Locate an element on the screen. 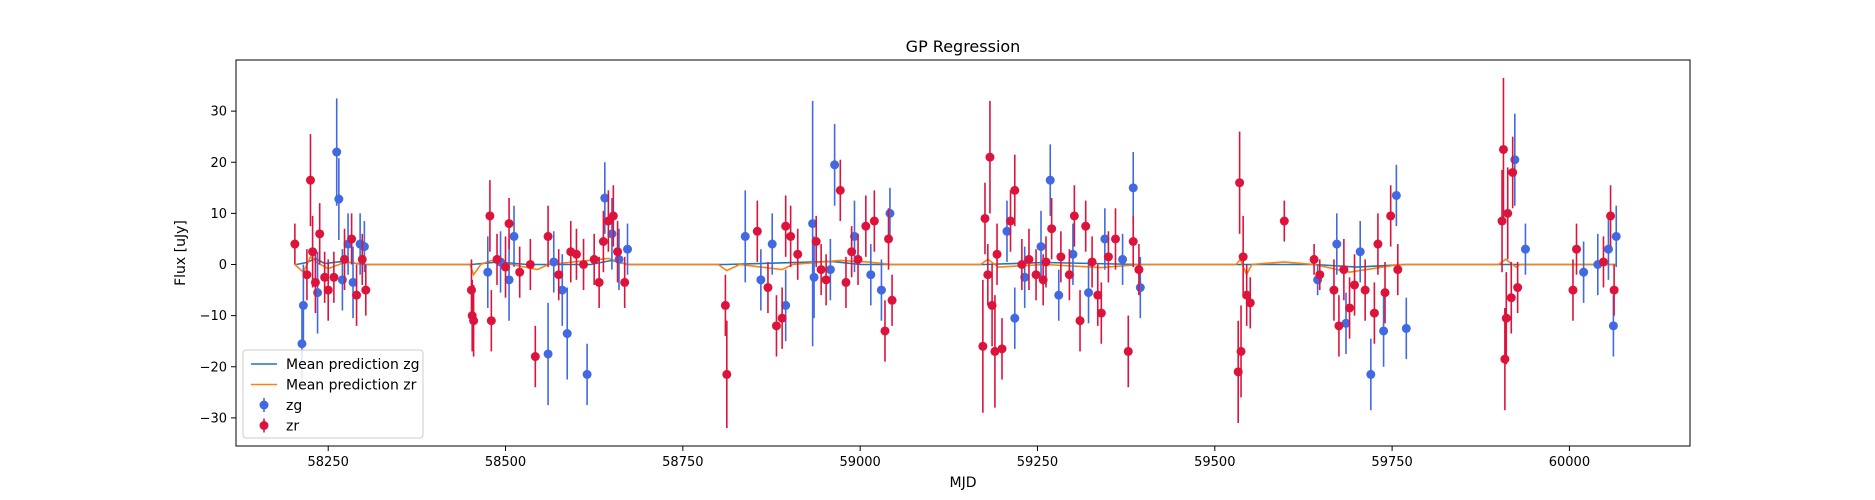 The width and height of the screenshot is (1875, 500). y-axis-label: Flux [uJy] is located at coordinates (181, 253).